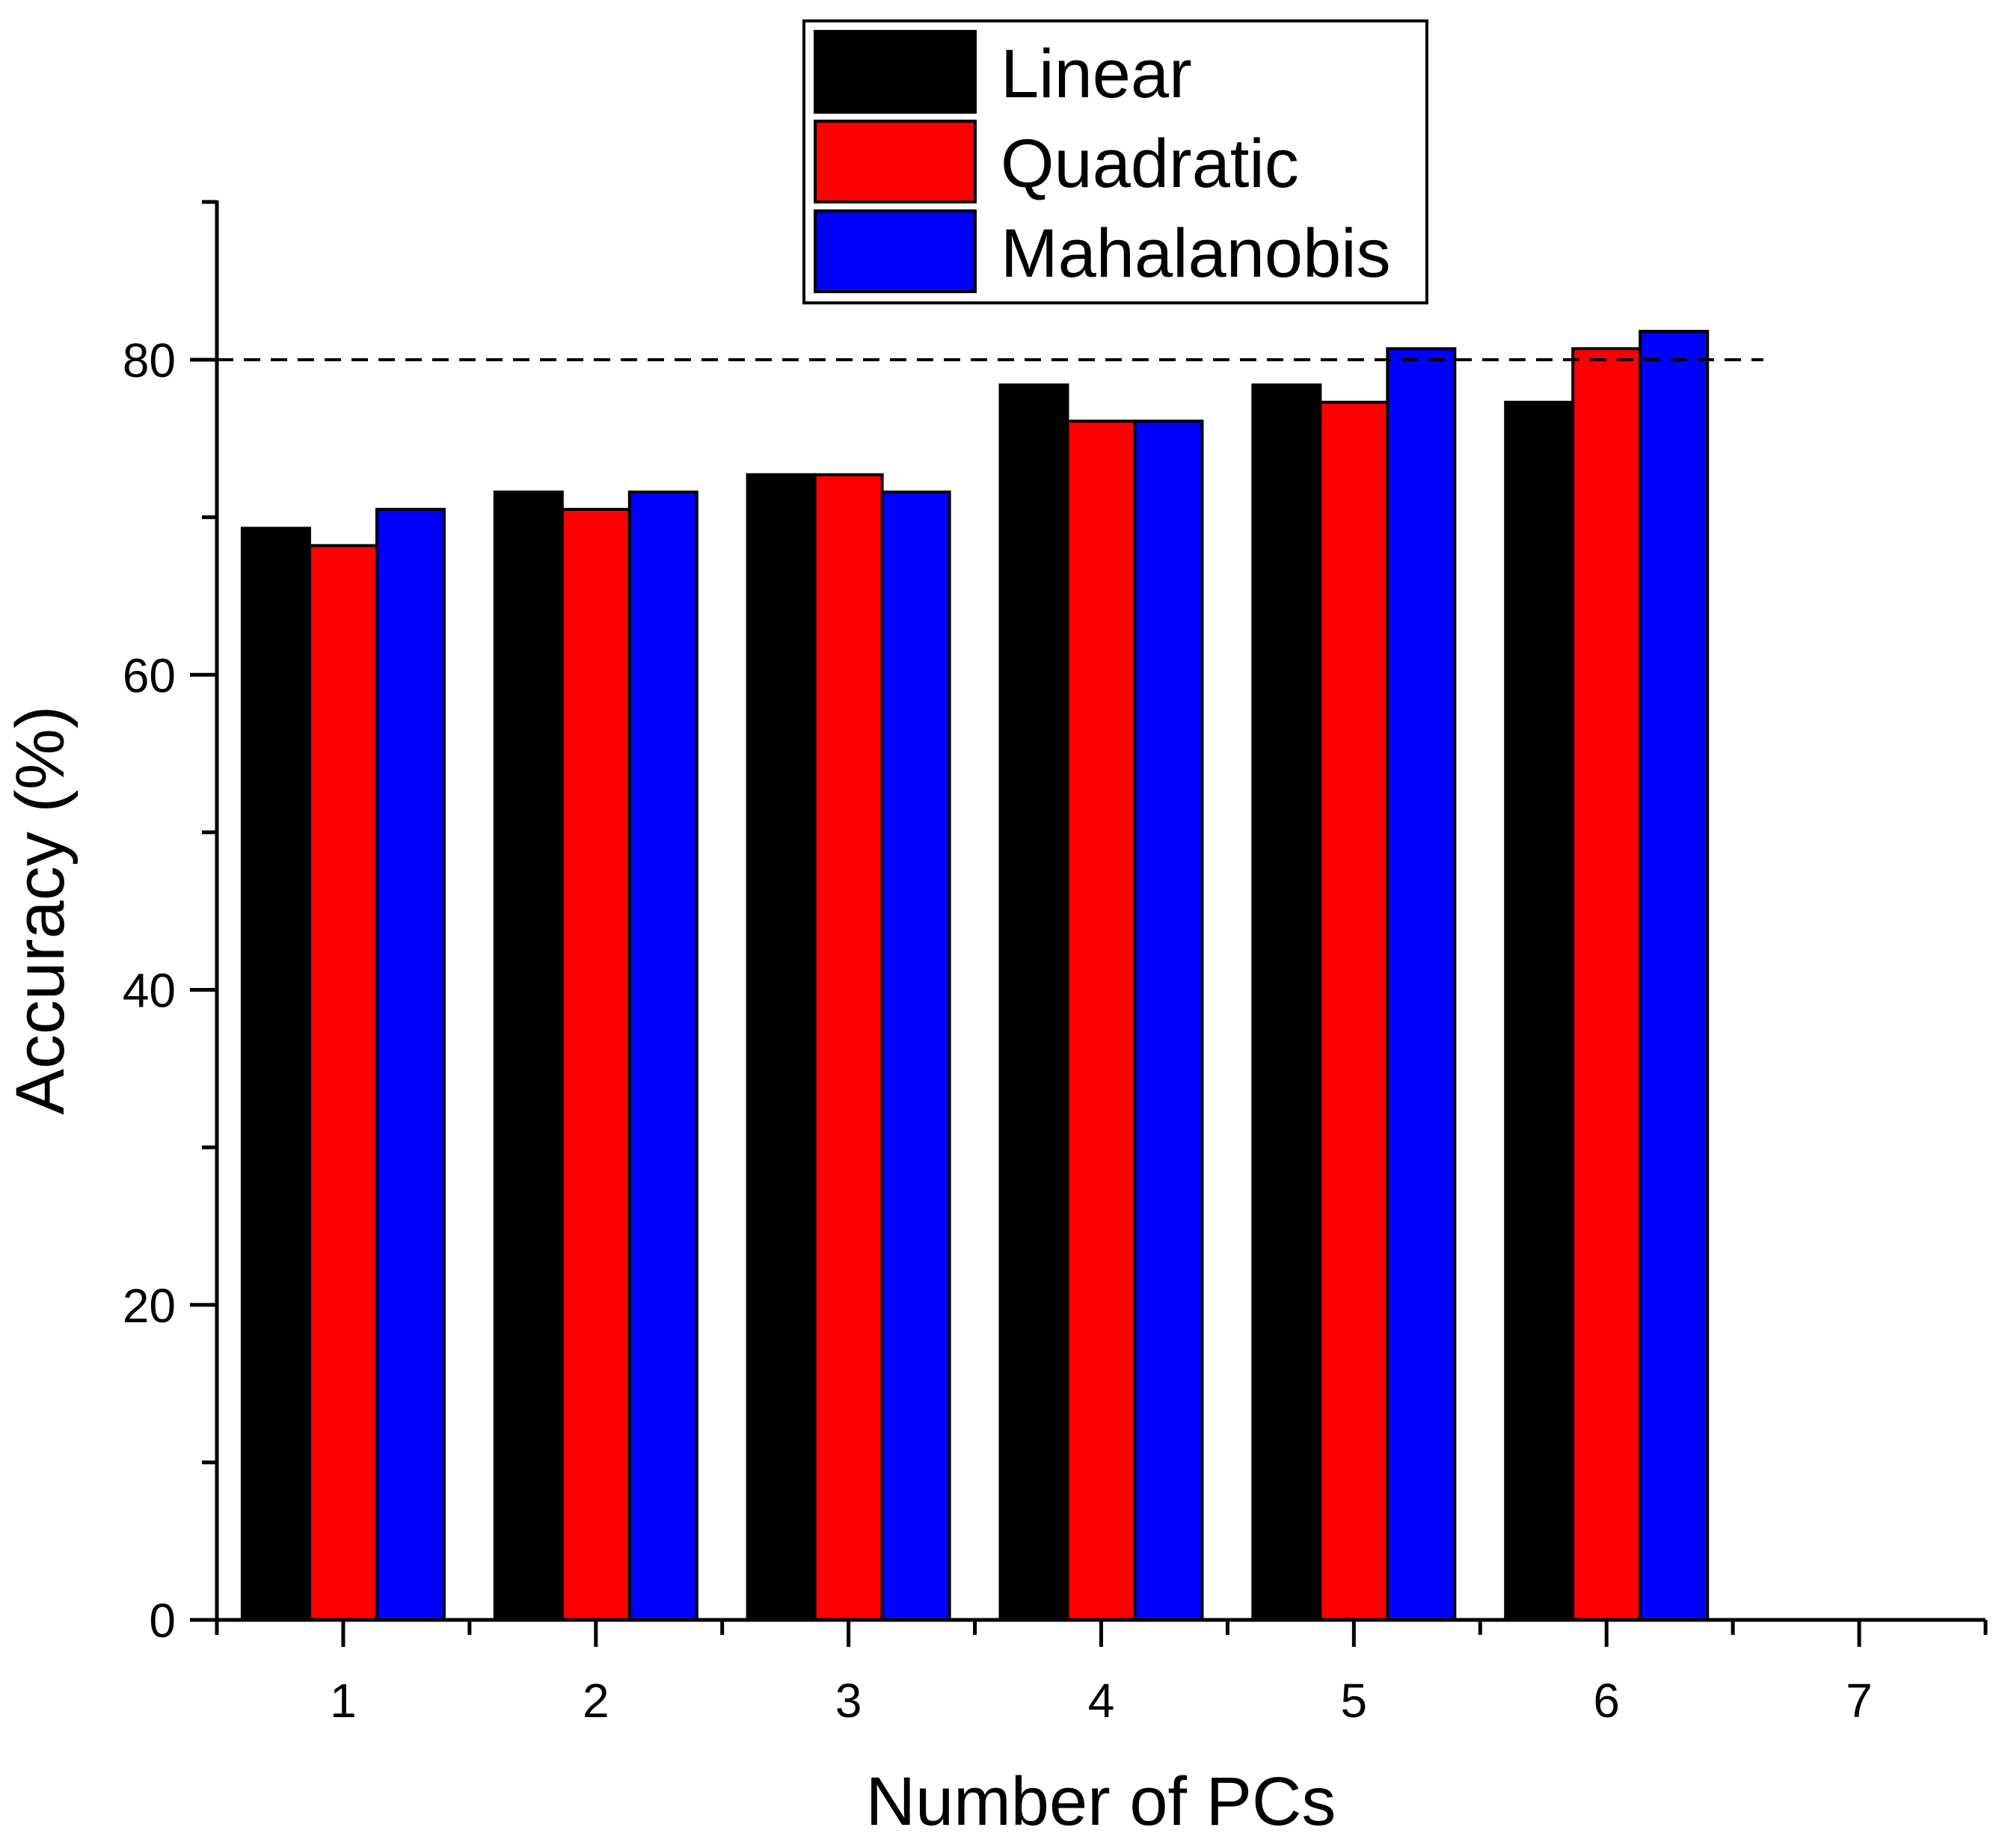 The image size is (1996, 1848). I want to click on y-axis-title: Accuracy (%), so click(40, 911).